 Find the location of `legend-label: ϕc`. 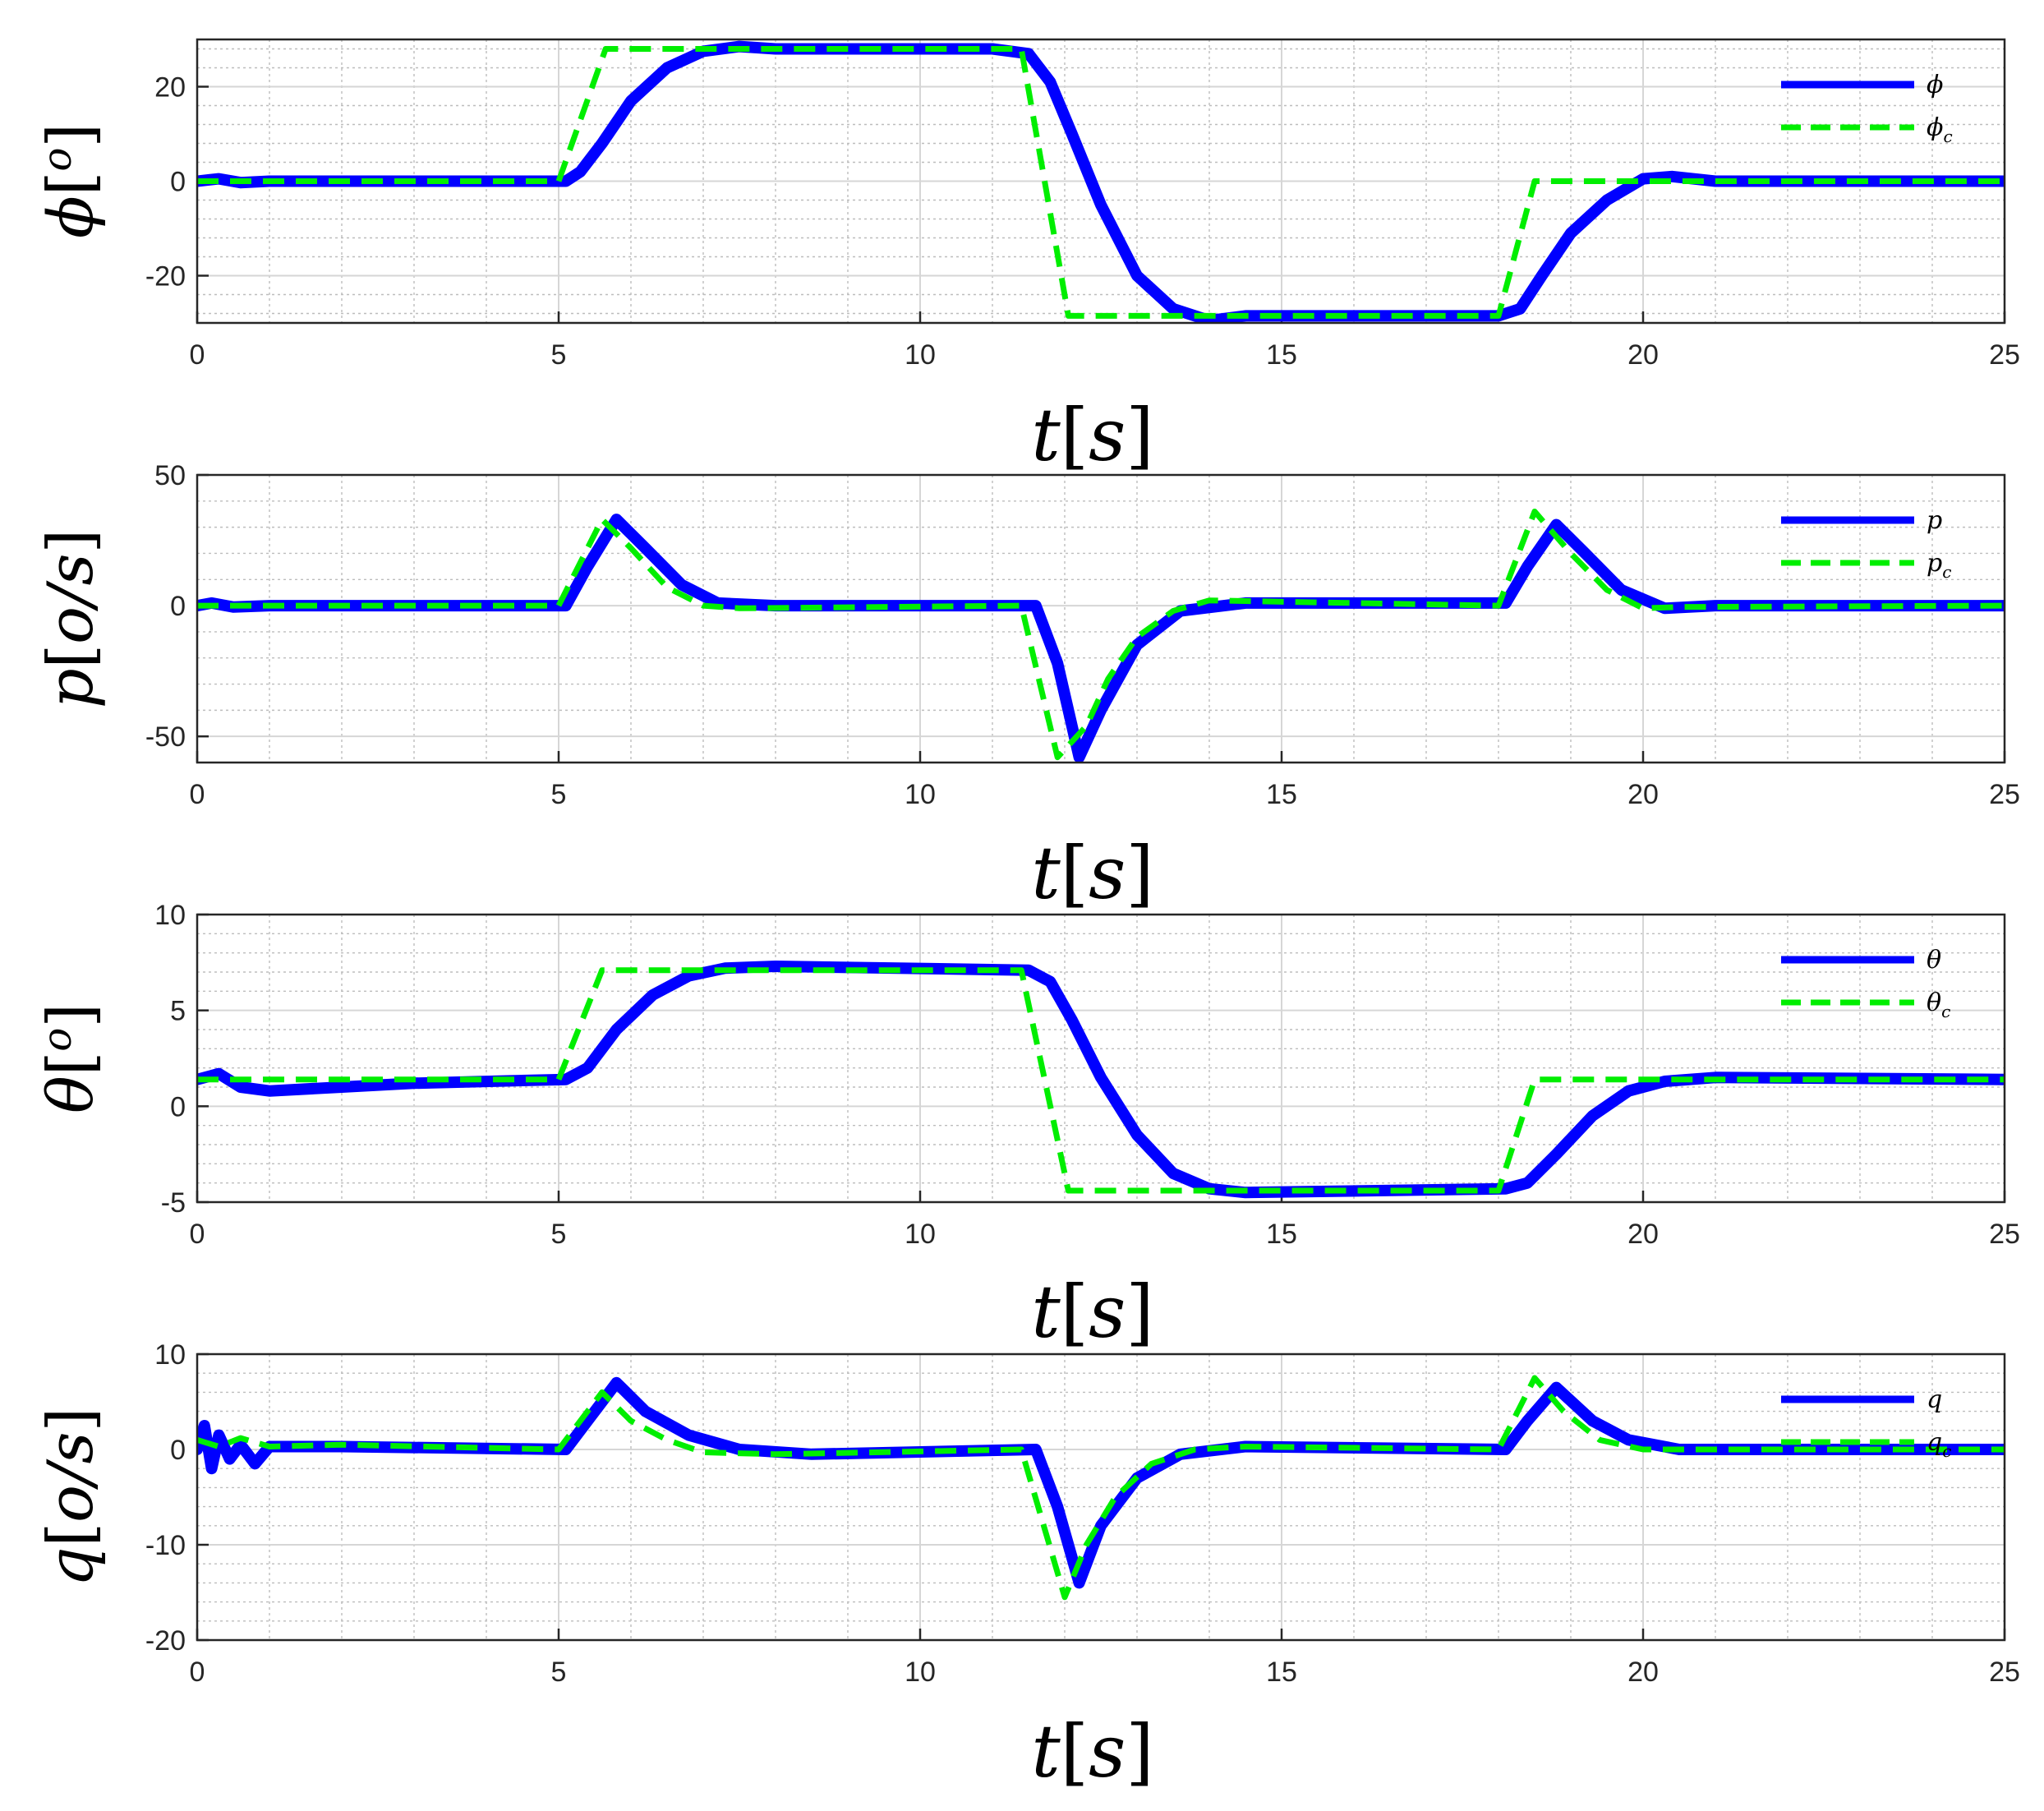

legend-label: ϕc is located at coordinates (1940, 129).